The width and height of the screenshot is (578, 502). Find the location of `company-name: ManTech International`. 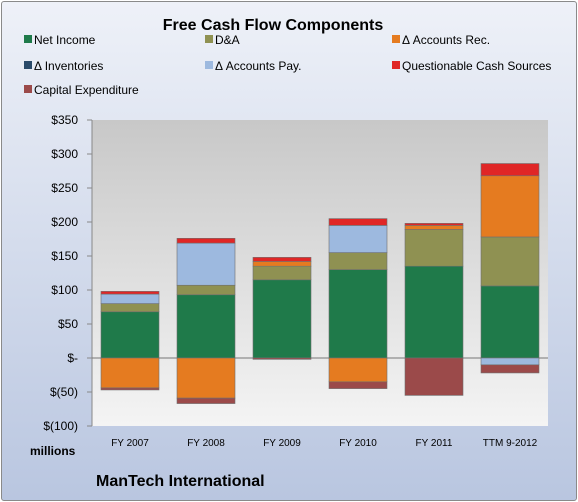

company-name: ManTech International is located at coordinates (180, 481).